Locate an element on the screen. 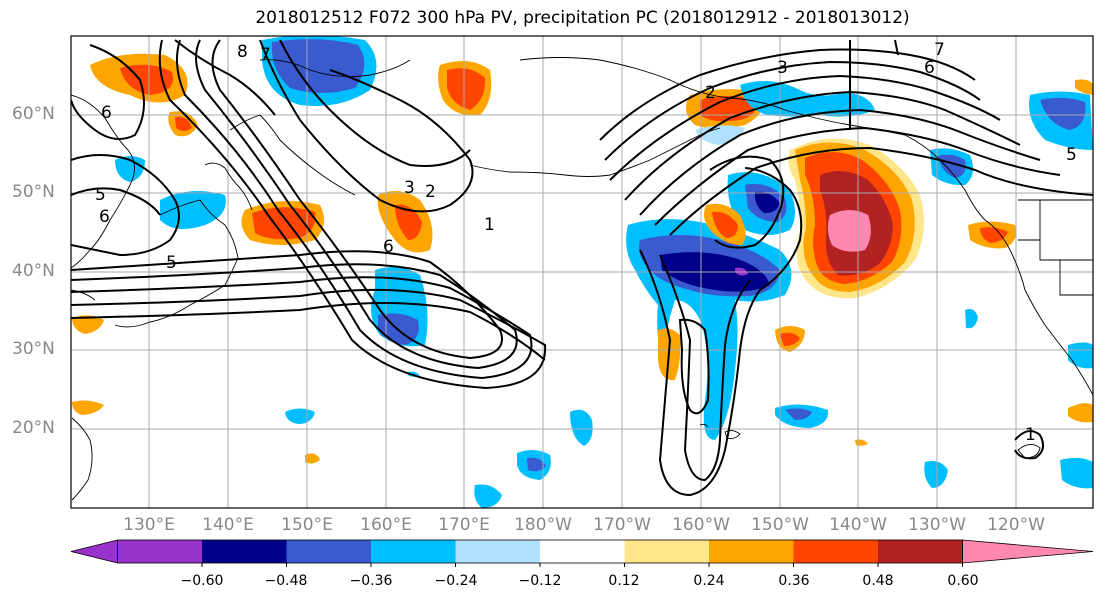 This screenshot has height=601, width=1105. lon-label: 170°E is located at coordinates (464, 525).